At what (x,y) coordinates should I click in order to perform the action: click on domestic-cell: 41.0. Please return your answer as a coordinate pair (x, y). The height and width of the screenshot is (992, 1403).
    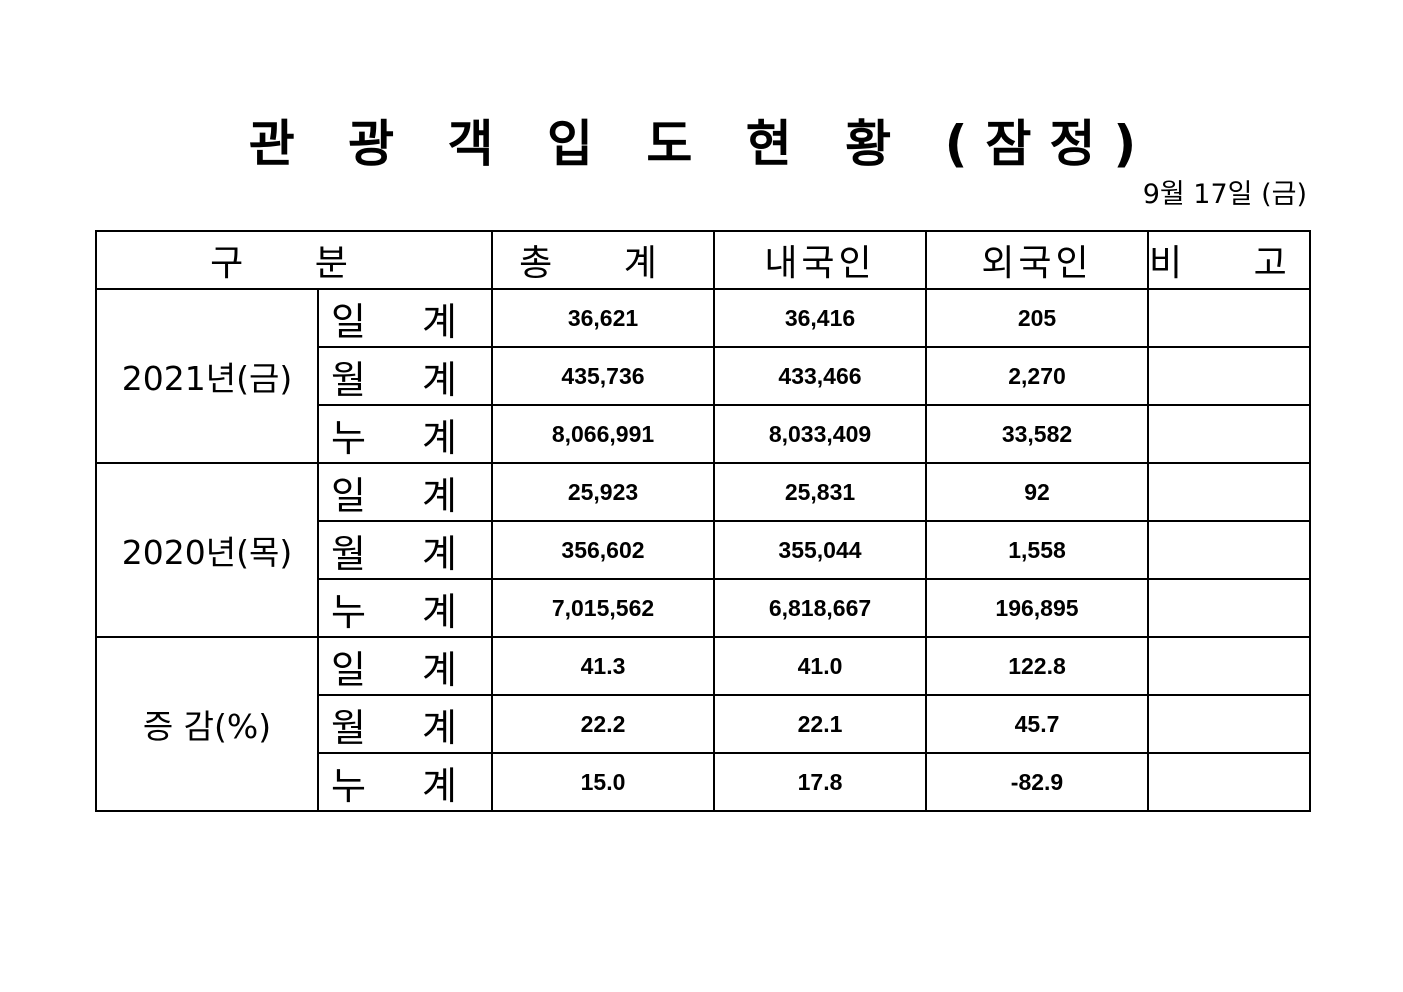
    Looking at the image, I should click on (820, 666).